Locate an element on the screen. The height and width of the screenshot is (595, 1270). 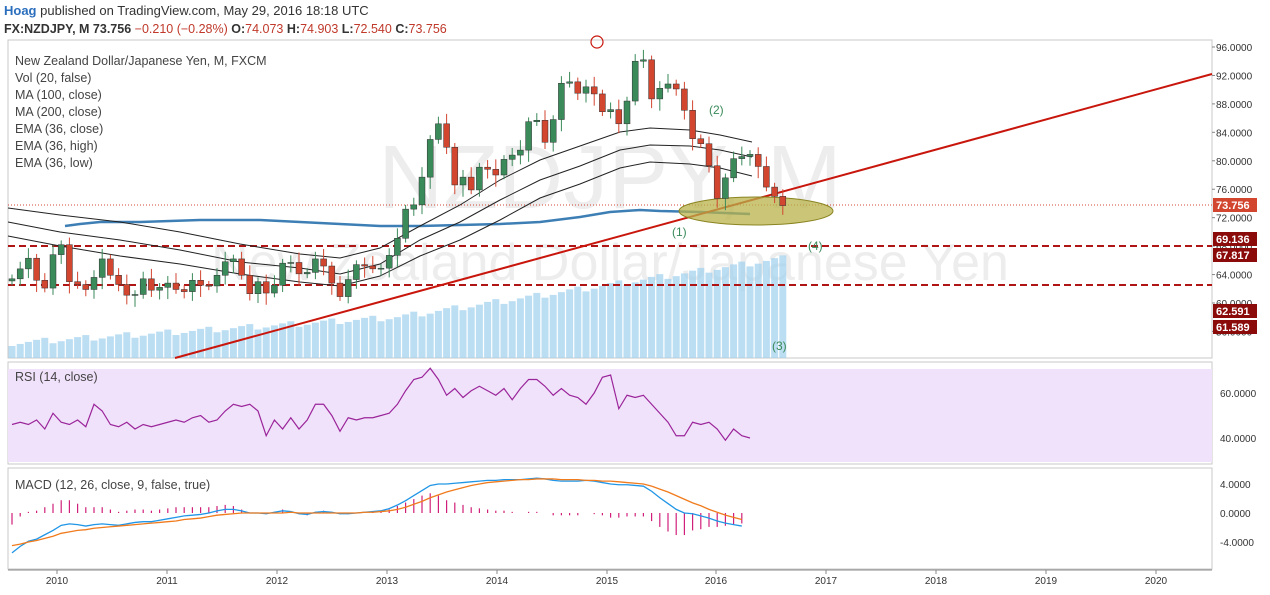
annotation-2: (2) is located at coordinates (716, 110).